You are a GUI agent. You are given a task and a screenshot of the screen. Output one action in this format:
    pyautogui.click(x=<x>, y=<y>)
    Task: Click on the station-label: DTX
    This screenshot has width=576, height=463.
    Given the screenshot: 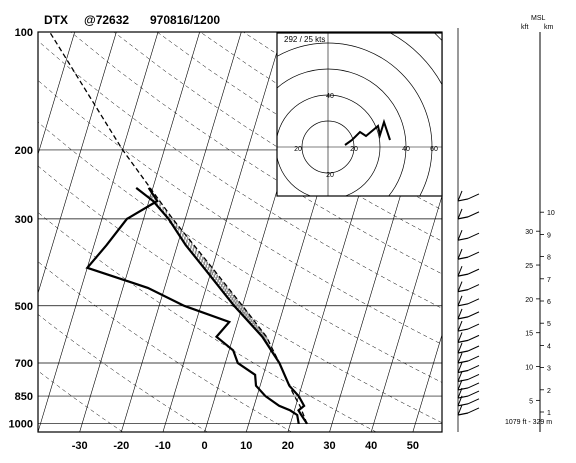 What is the action you would take?
    pyautogui.click(x=56, y=20)
    